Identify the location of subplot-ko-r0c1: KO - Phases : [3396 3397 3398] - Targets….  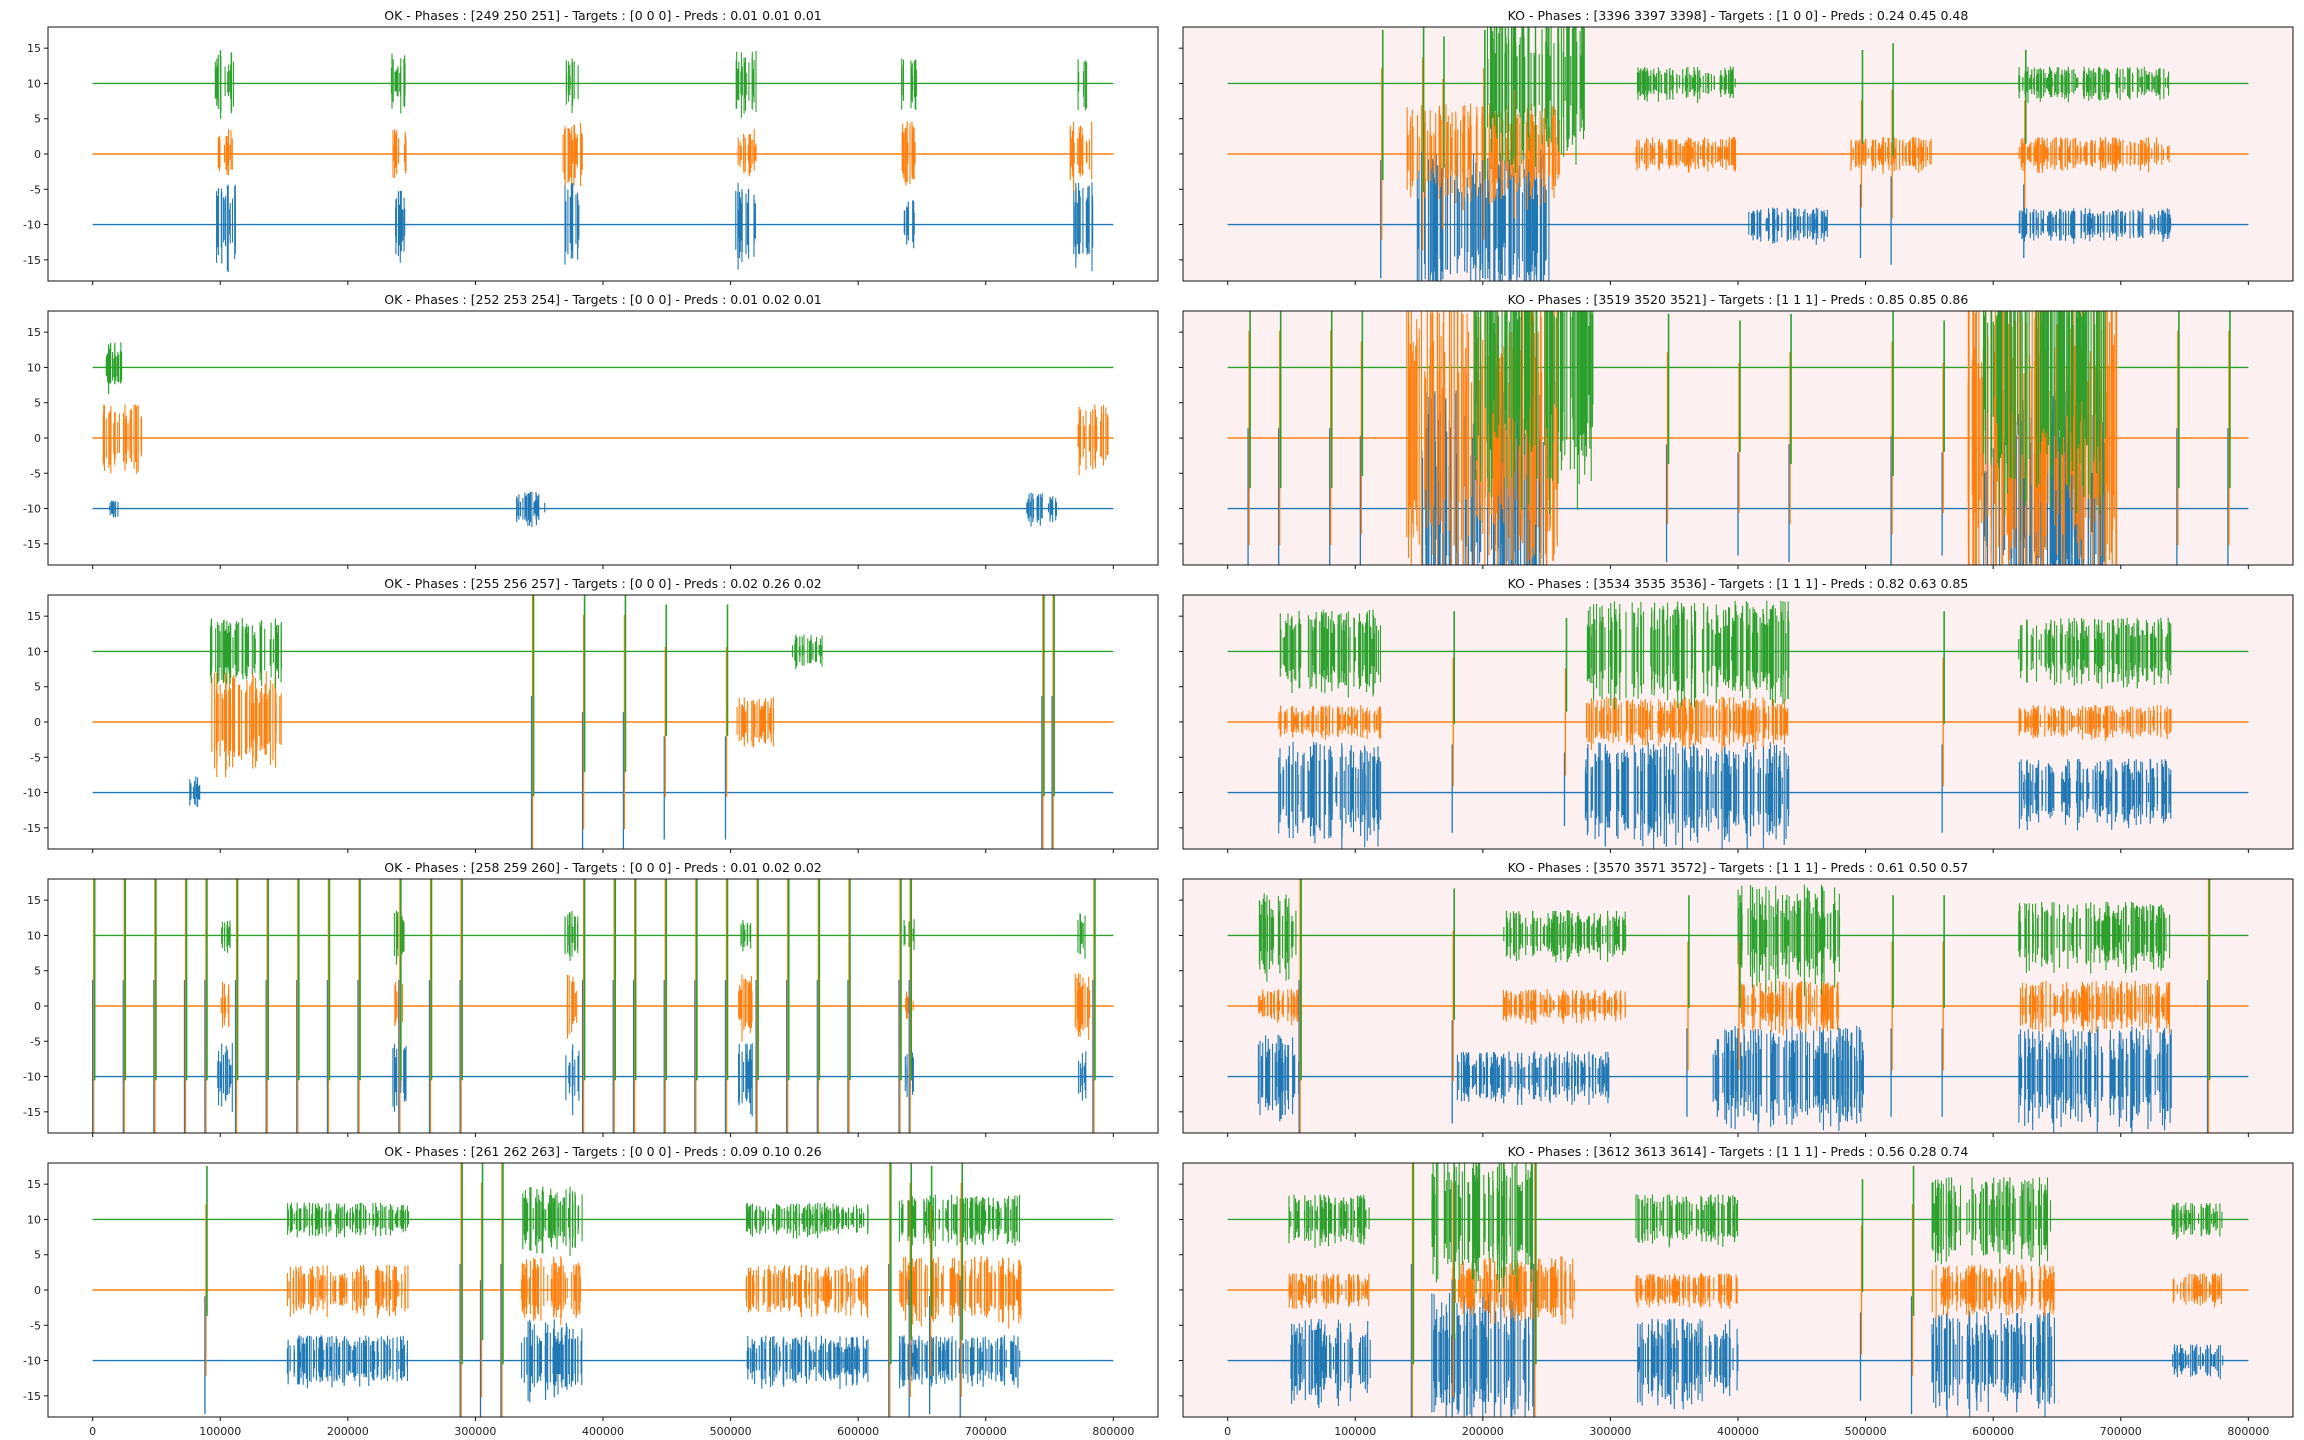
(1736, 146).